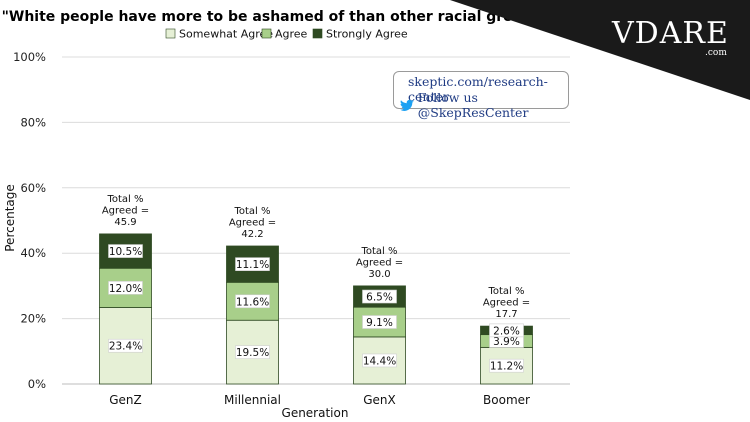 The height and width of the screenshot is (422, 750). What do you see at coordinates (252, 234) in the screenshot?
I see `total-annotation: 42.2` at bounding box center [252, 234].